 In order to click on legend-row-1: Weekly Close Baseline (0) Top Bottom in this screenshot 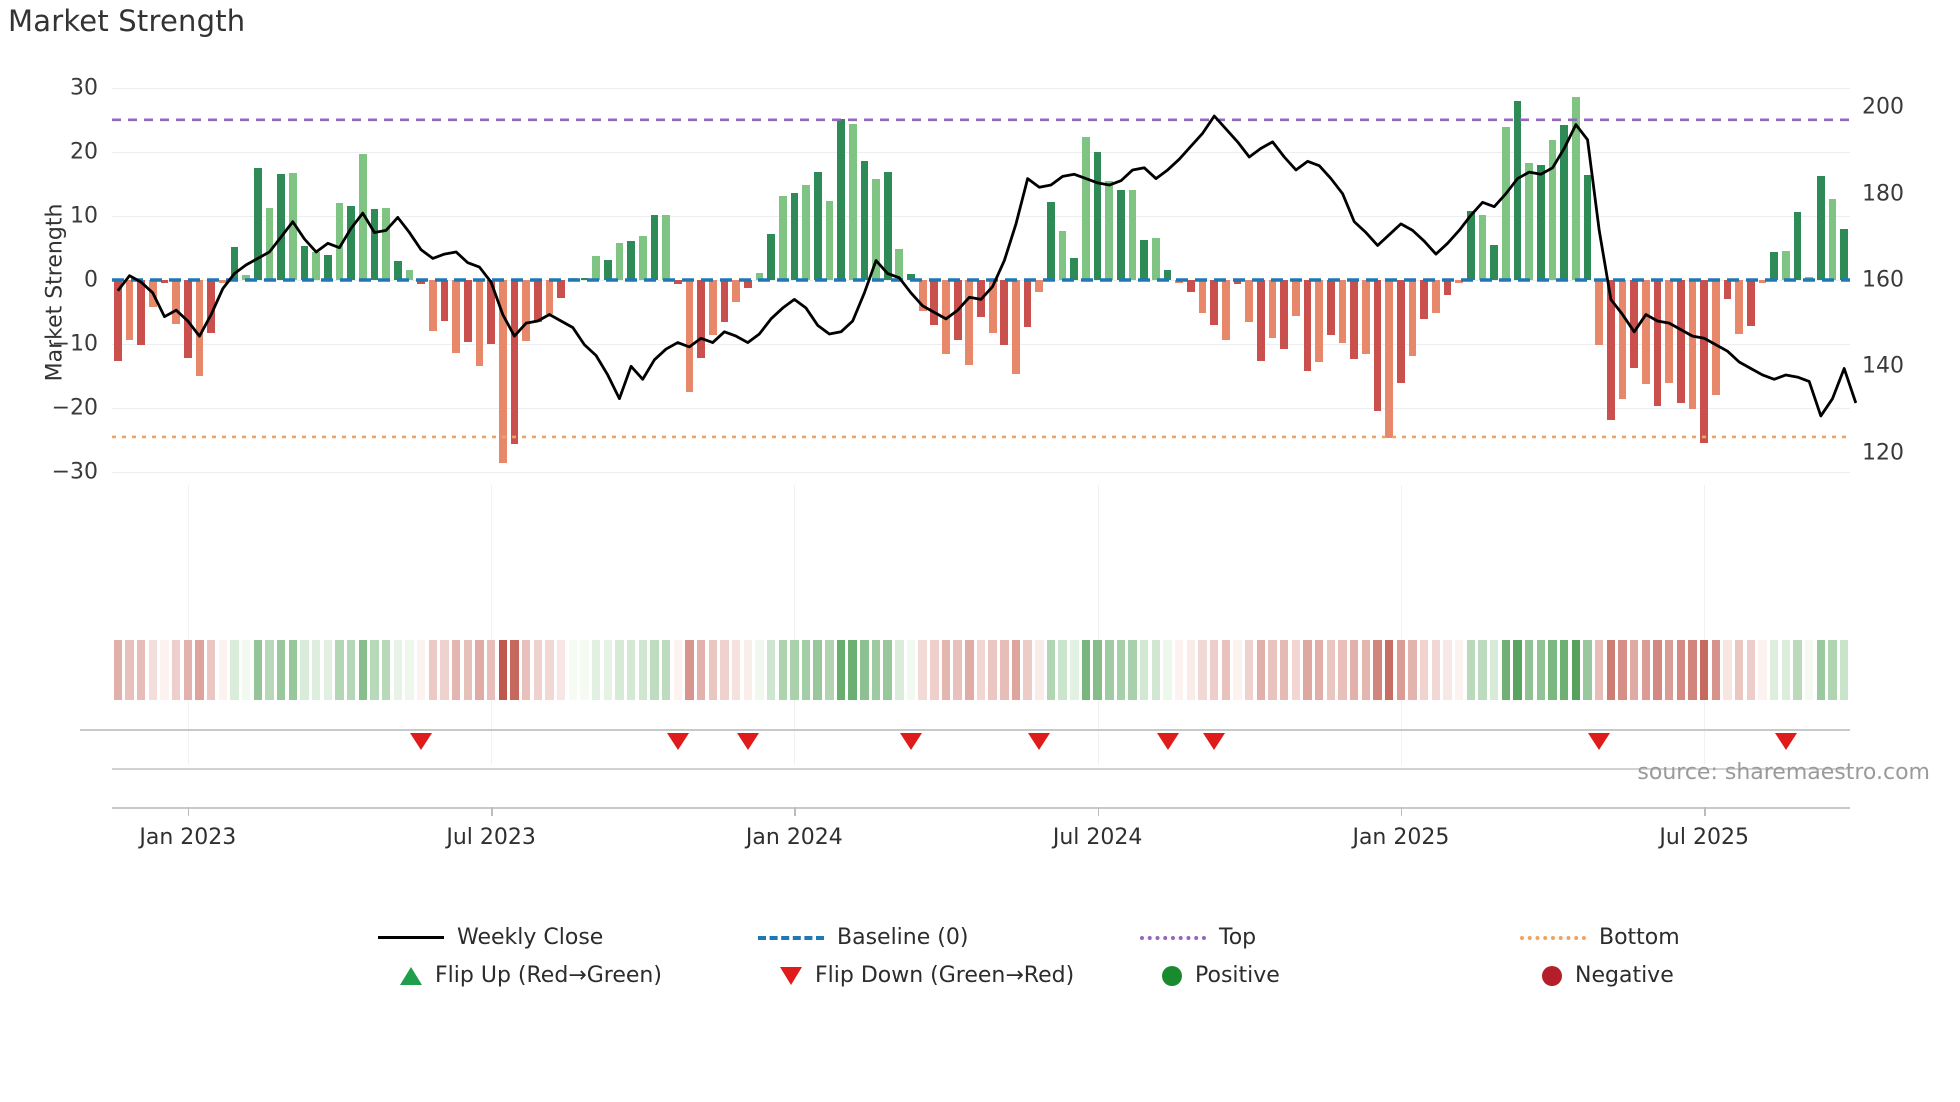, I will do `click(980, 944)`.